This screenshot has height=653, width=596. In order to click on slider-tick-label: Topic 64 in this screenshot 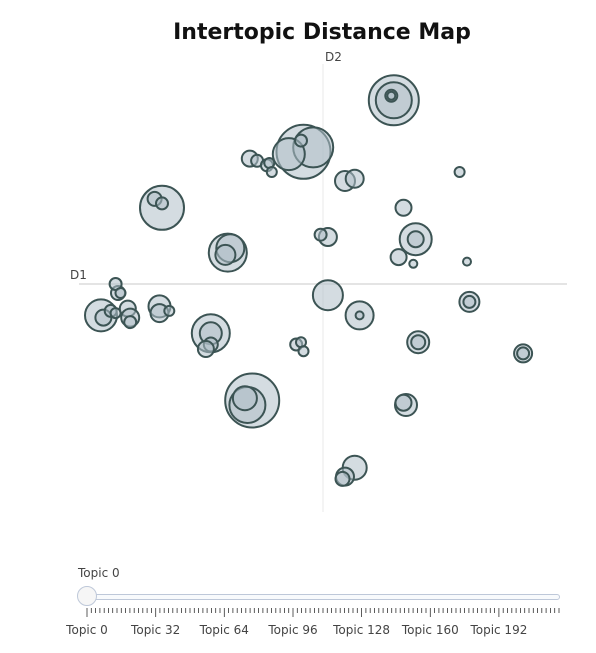, I will do `click(224, 630)`.